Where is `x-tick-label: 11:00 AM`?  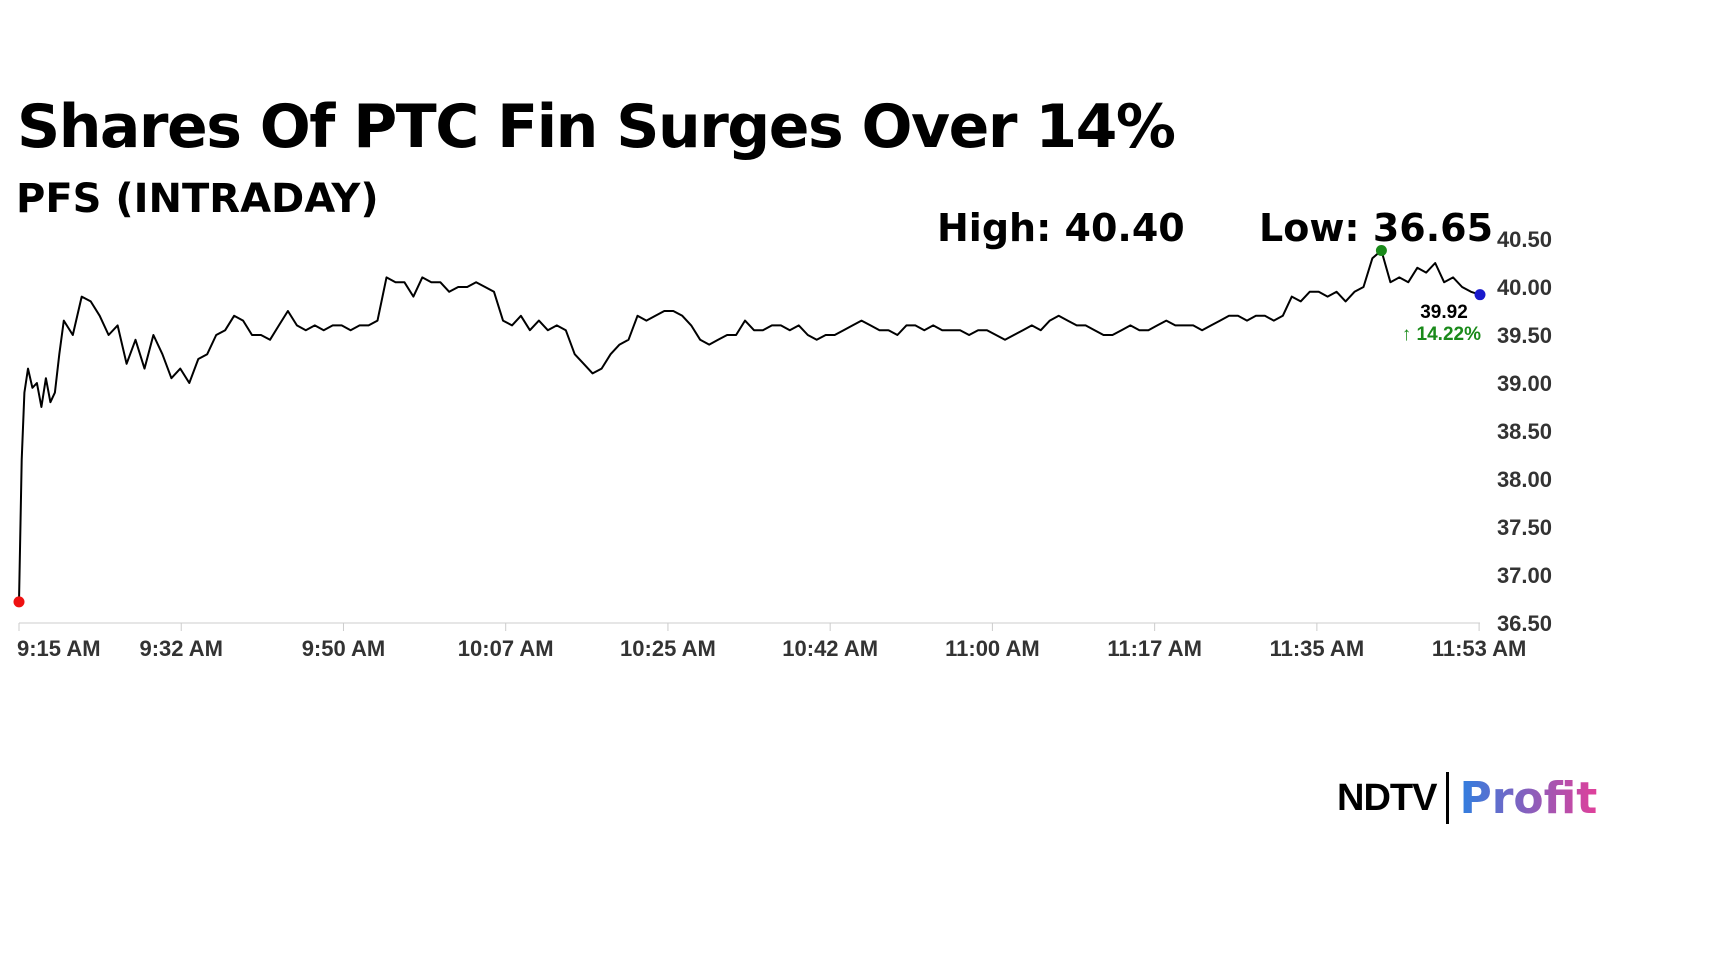 x-tick-label: 11:00 AM is located at coordinates (992, 648).